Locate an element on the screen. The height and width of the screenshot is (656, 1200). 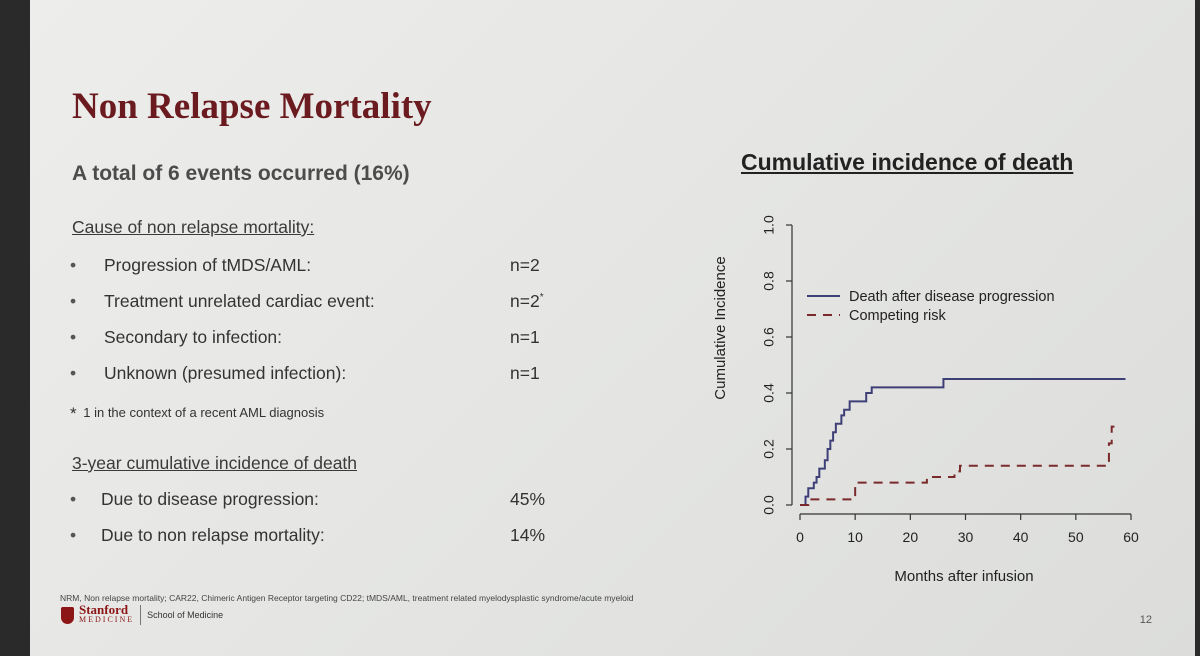
y-tick-label: 0.2 is located at coordinates (769, 449).